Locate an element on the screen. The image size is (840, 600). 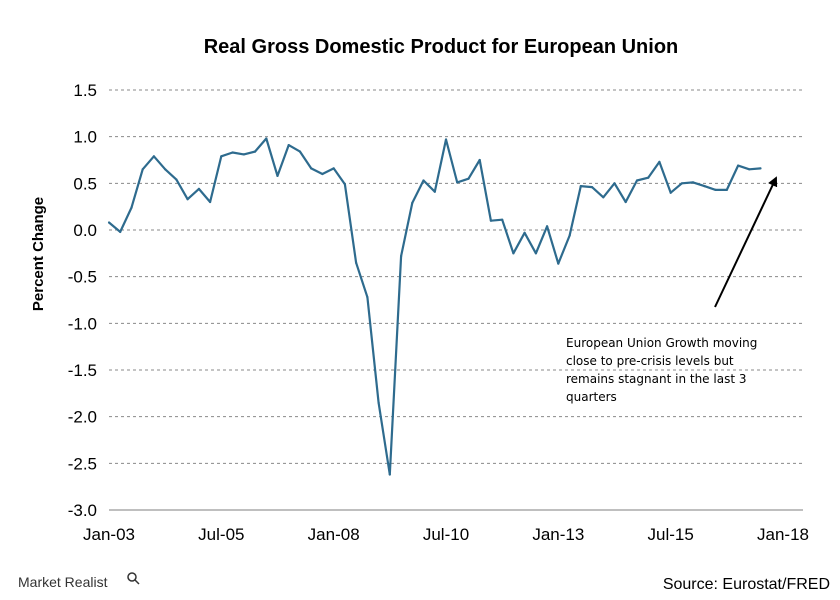
y-tick-label: 0.5 is located at coordinates (85, 183).